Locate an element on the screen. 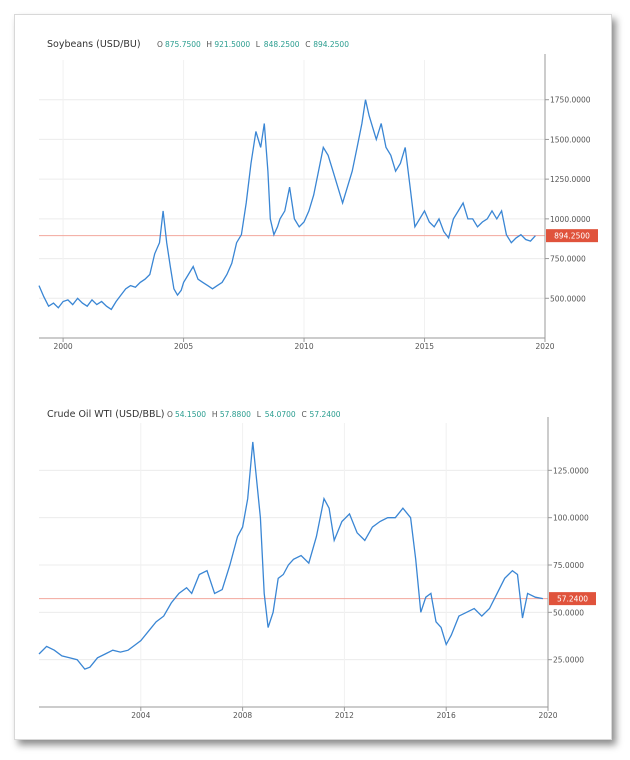 The width and height of the screenshot is (630, 760). x-tick-label: 2012 is located at coordinates (344, 715).